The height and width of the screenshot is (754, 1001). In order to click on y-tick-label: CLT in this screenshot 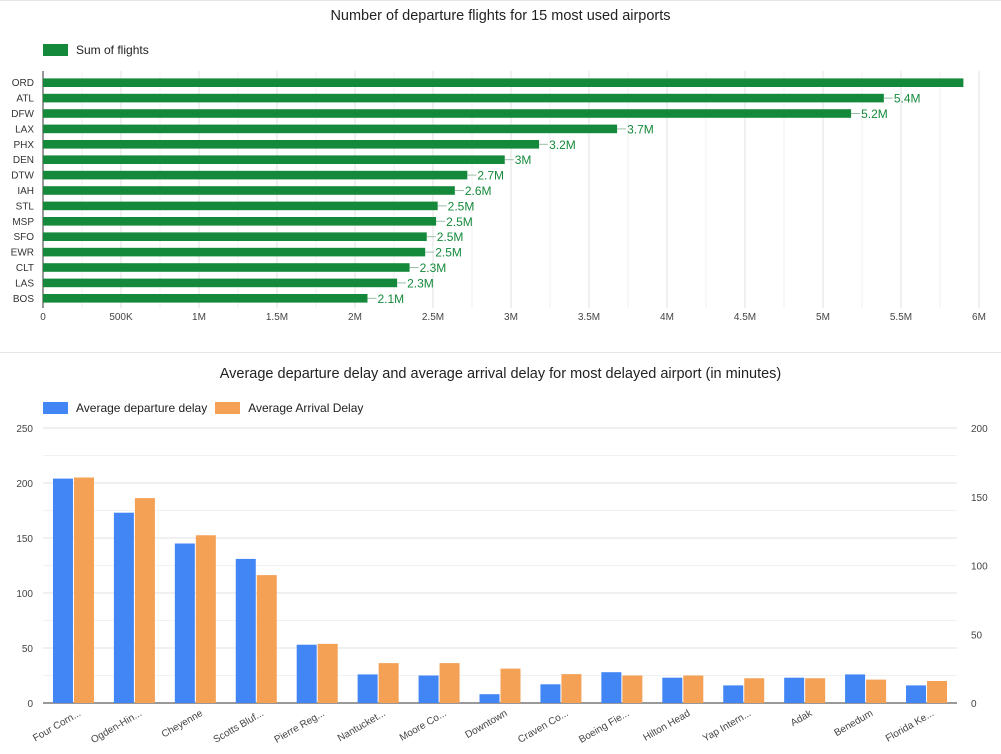, I will do `click(25, 268)`.